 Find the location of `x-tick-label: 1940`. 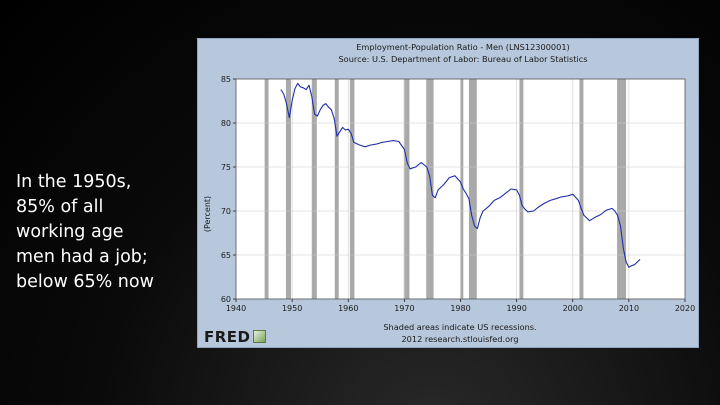

x-tick-label: 1940 is located at coordinates (236, 308).